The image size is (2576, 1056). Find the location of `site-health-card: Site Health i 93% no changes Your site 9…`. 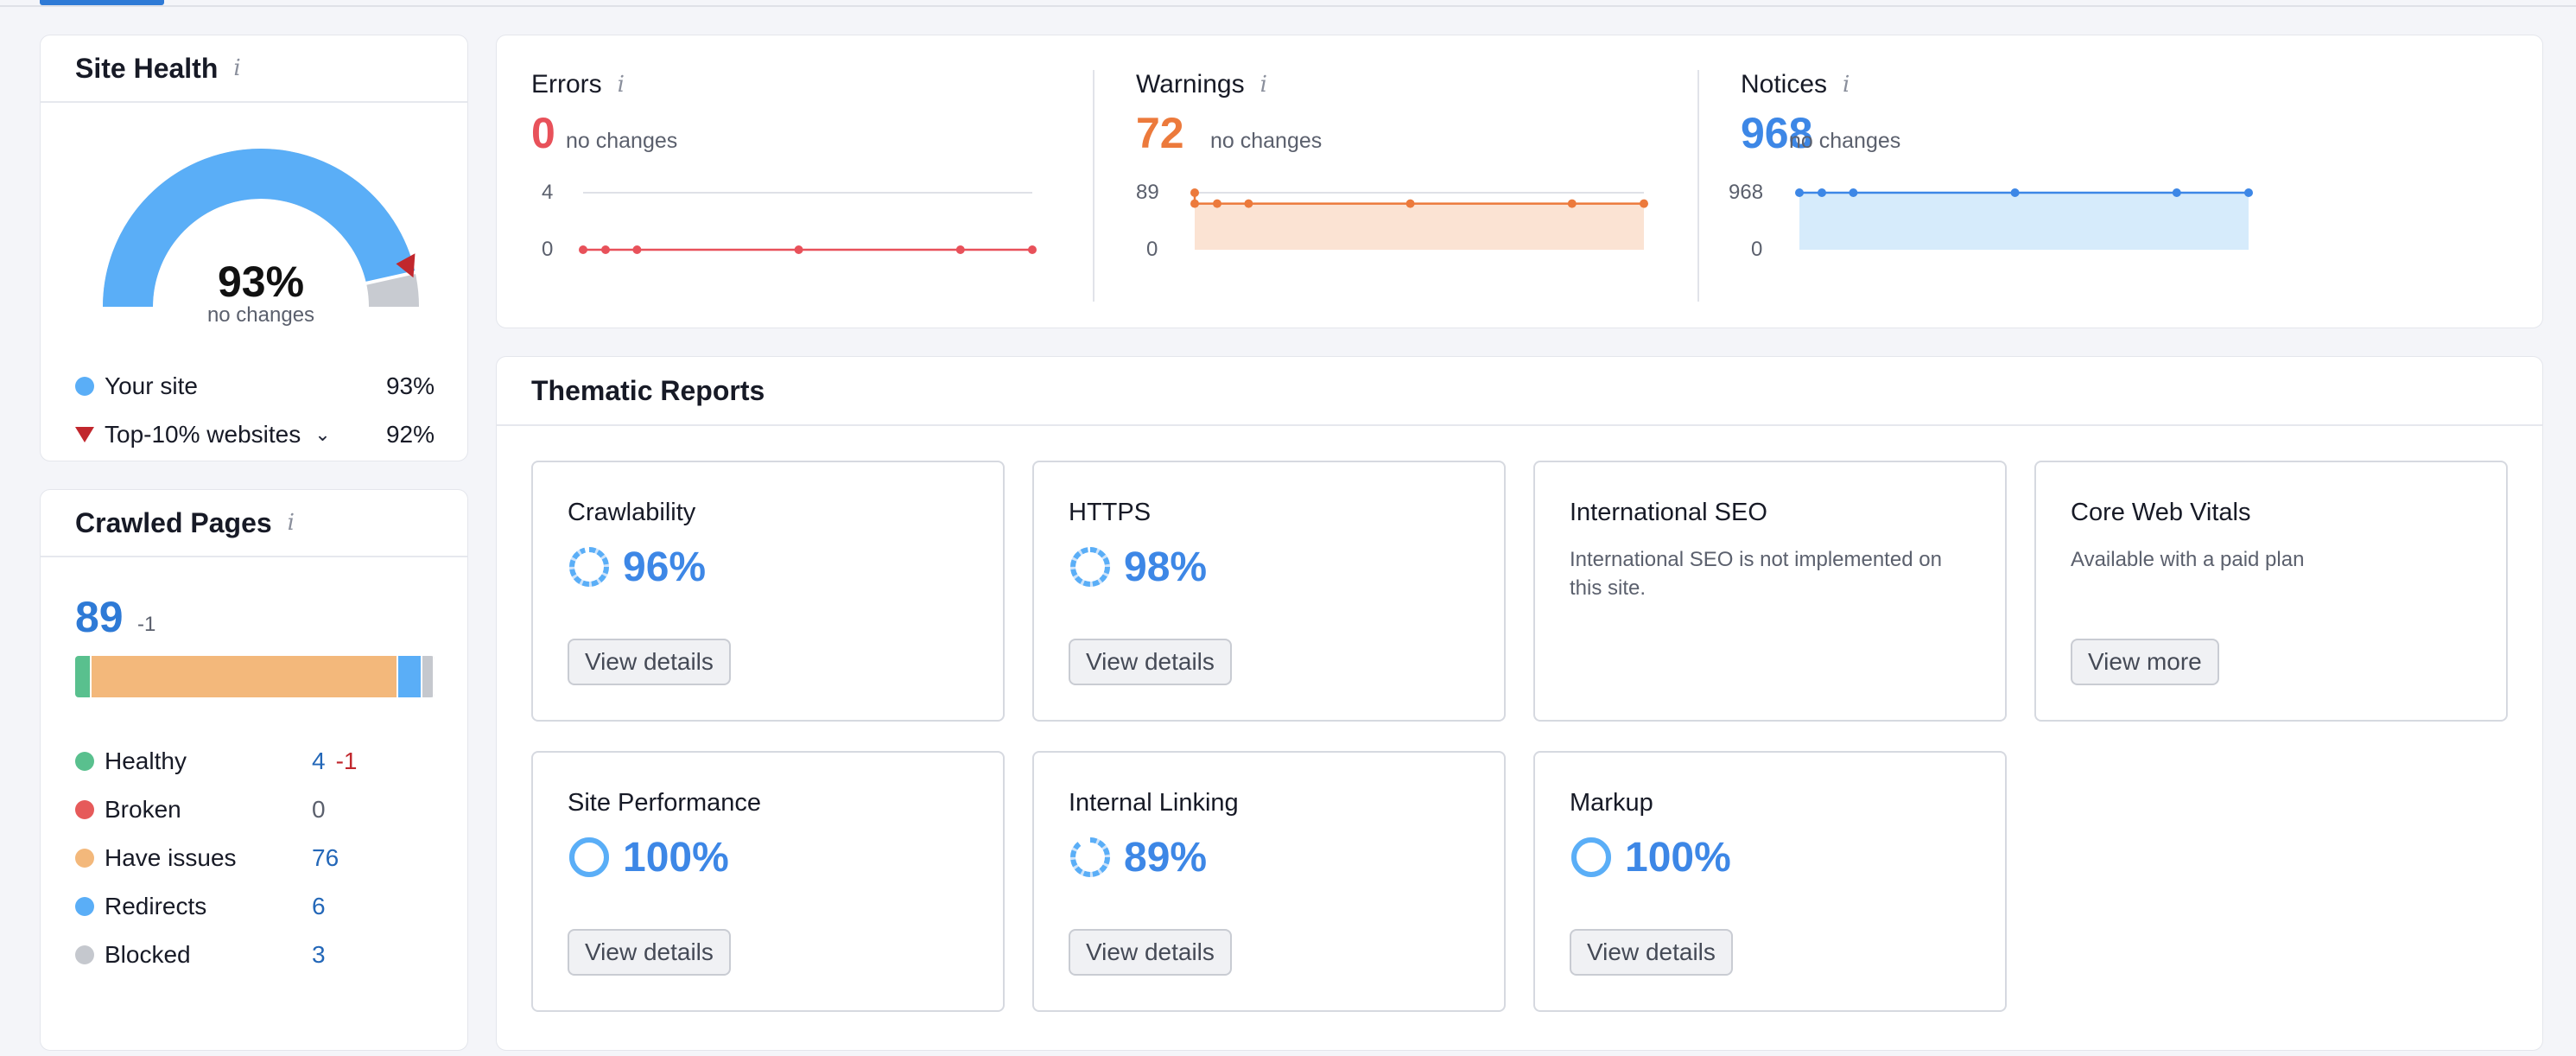

site-health-card: Site Health i 93% no changes Your site 9… is located at coordinates (254, 248).